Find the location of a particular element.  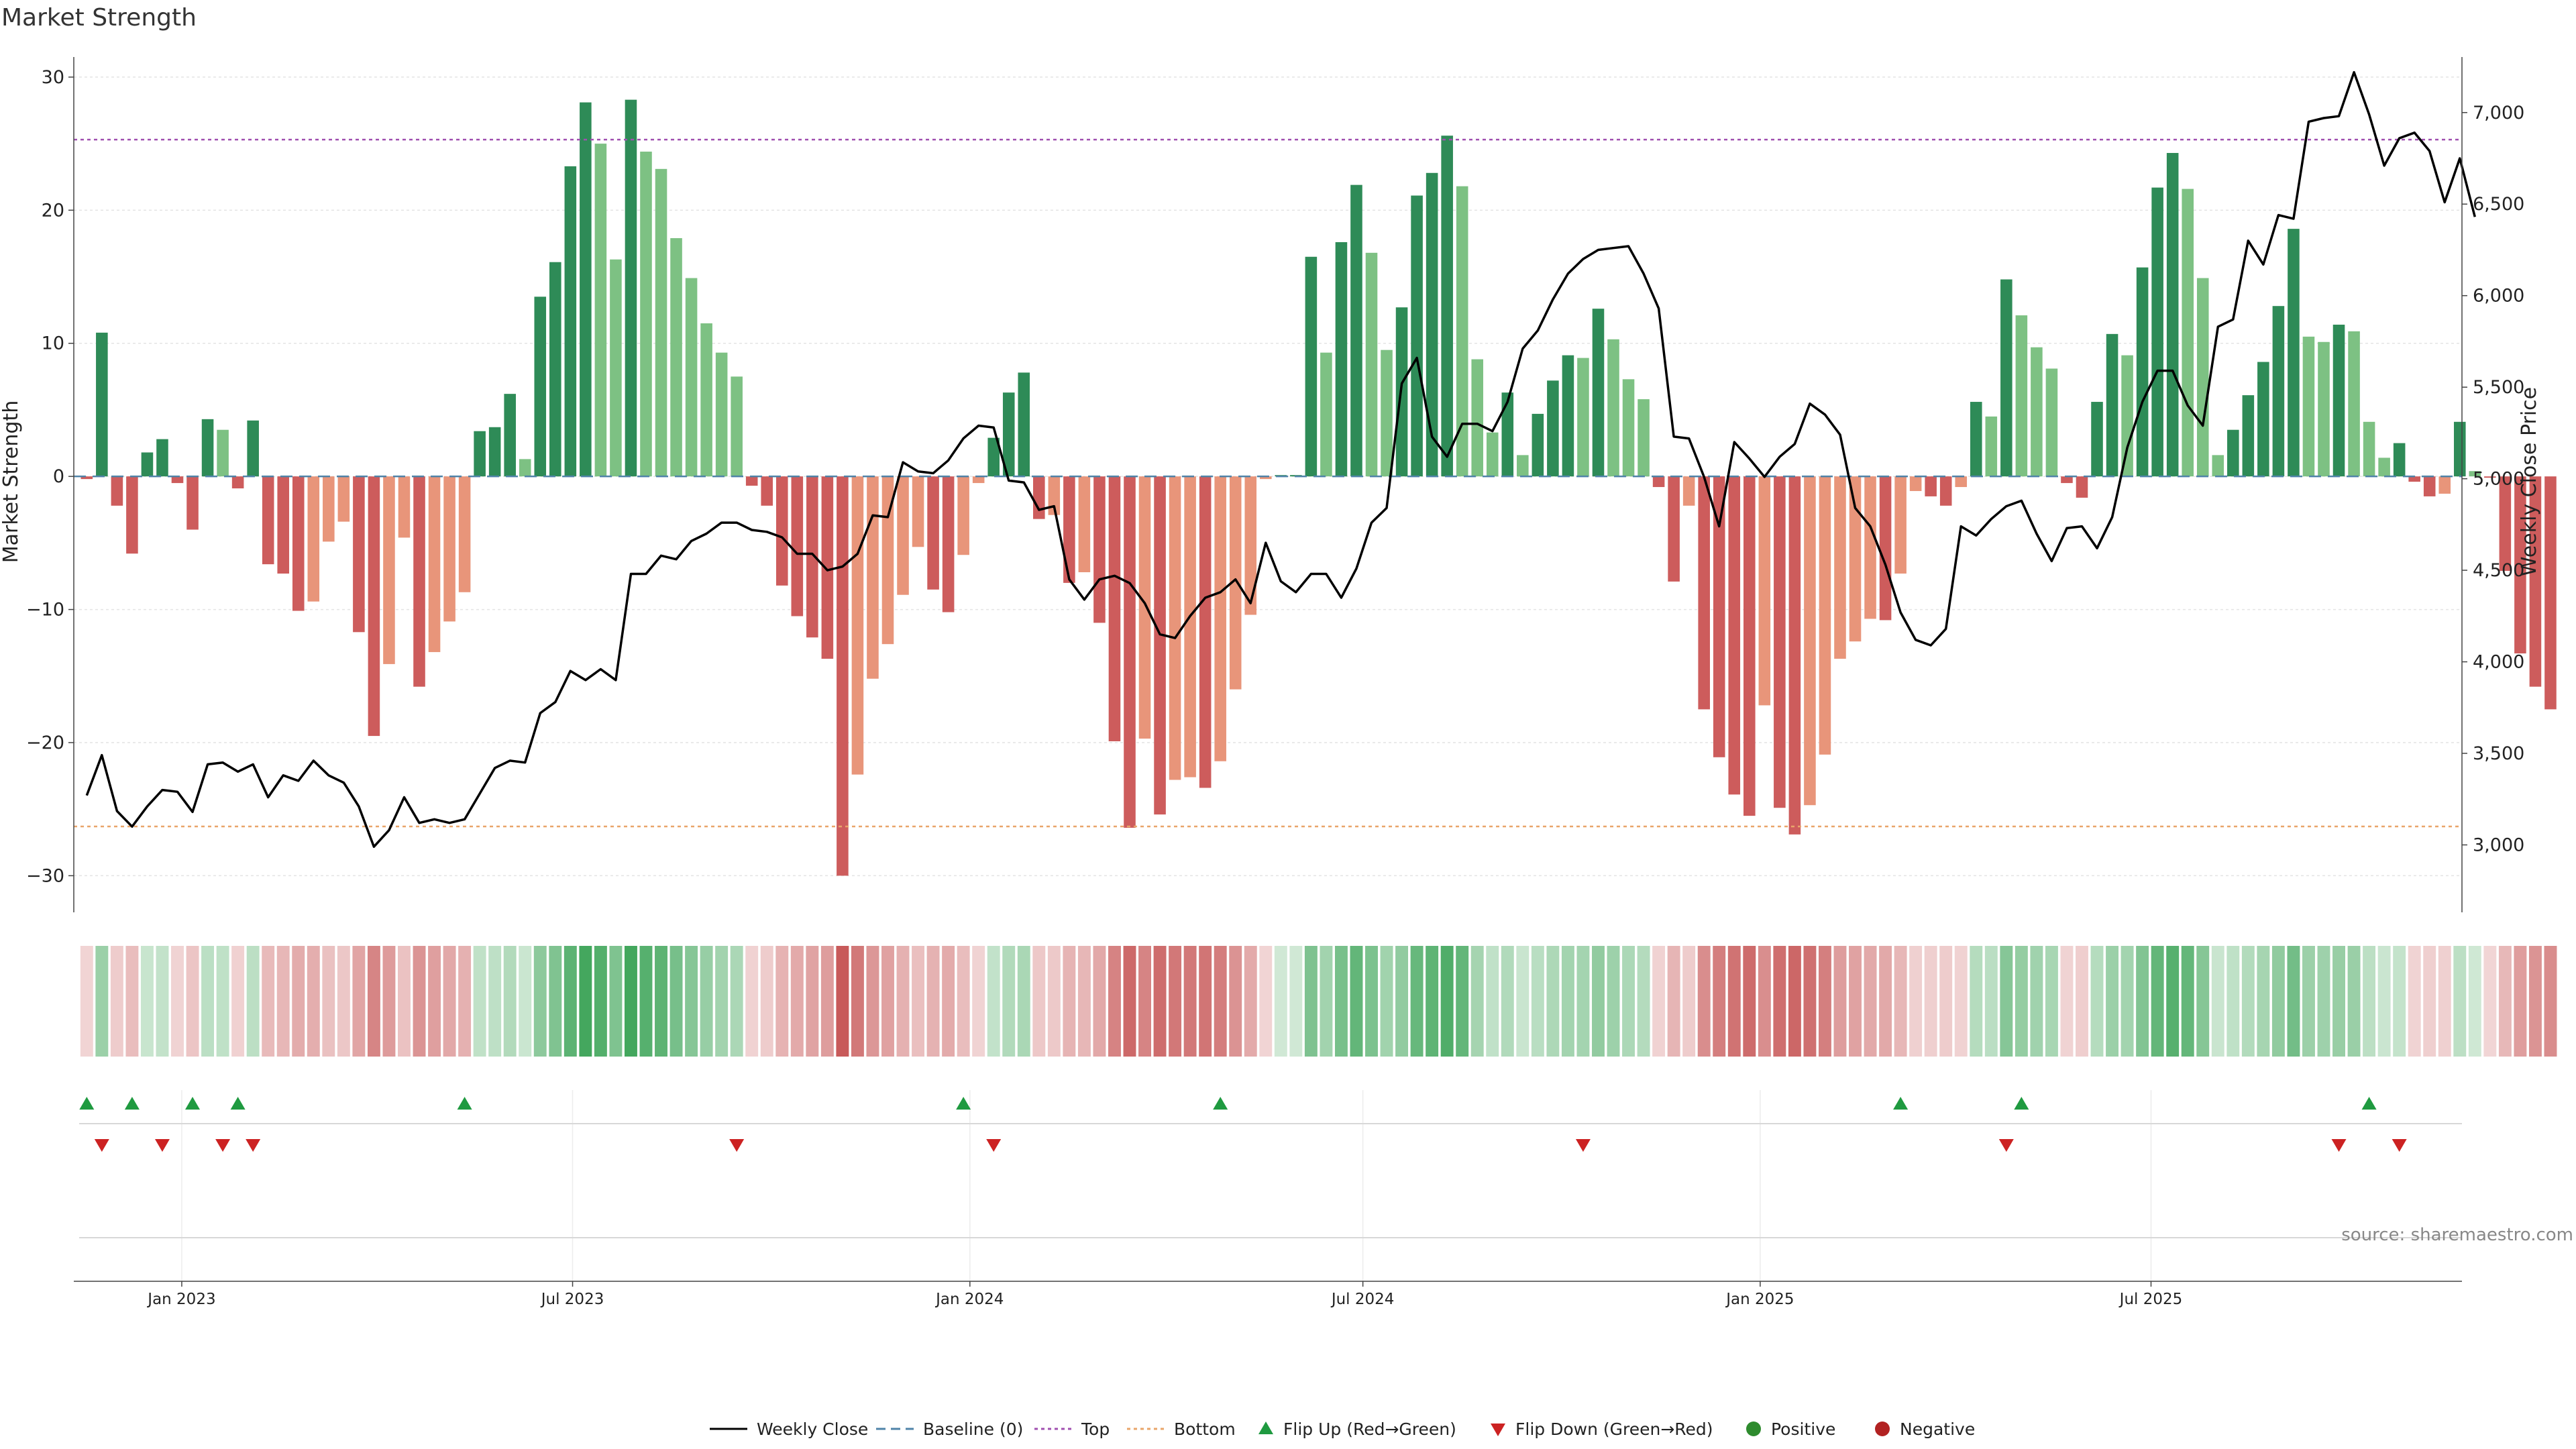

strength-heatstrip is located at coordinates (1318, 1001).